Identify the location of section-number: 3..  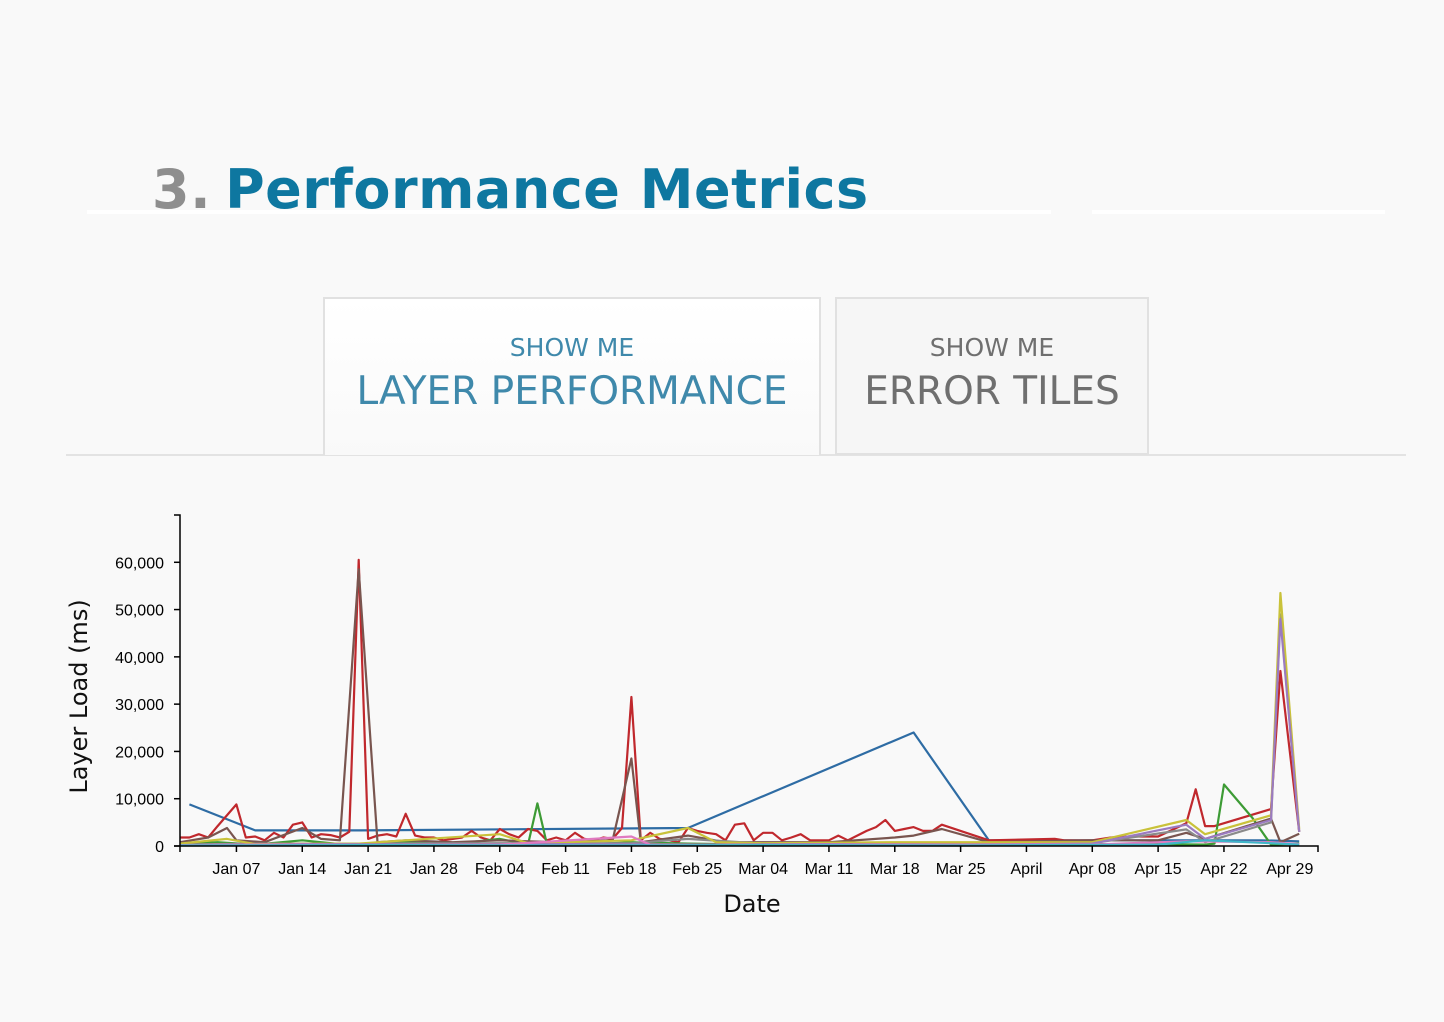
(182, 186).